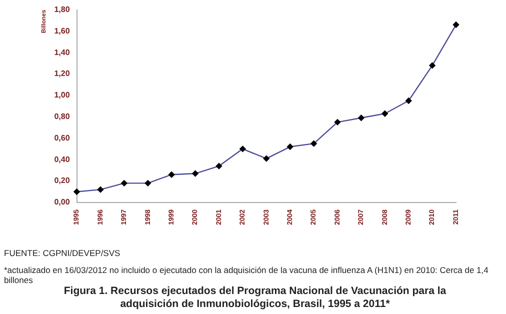 The width and height of the screenshot is (506, 314). Describe the element at coordinates (255, 298) in the screenshot. I see `text: Figura 1. Recursos ejecutados del Programa Nacional de Vacunación para la adquisición de Inmunobiológicos, Brasil, 1995 a 2011*` at that location.